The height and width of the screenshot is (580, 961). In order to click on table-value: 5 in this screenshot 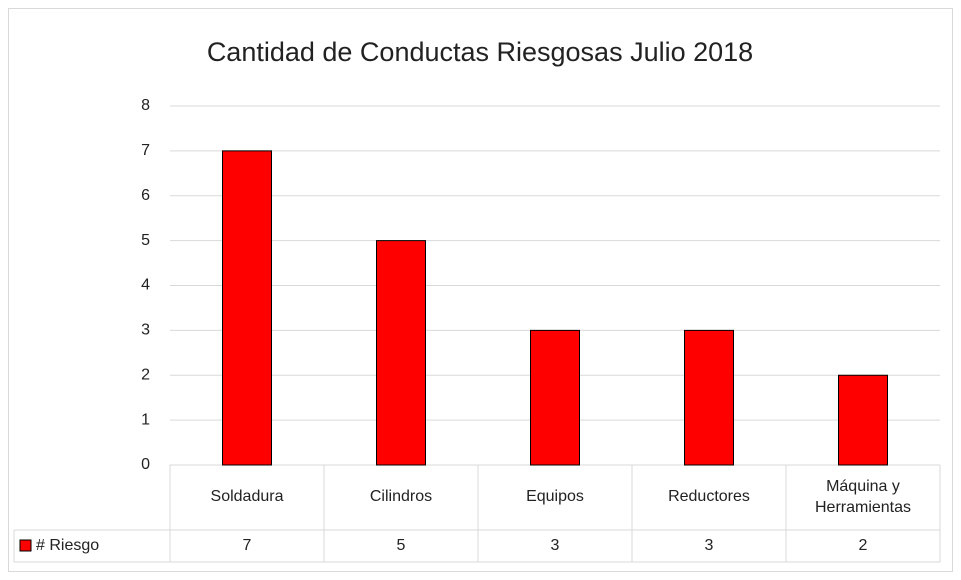, I will do `click(401, 545)`.